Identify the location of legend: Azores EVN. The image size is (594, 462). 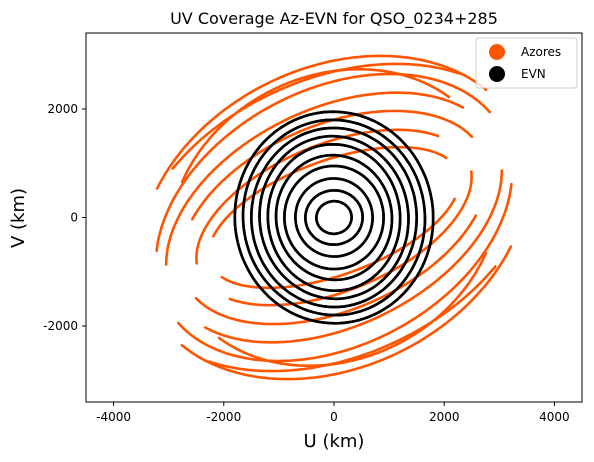
(526, 63).